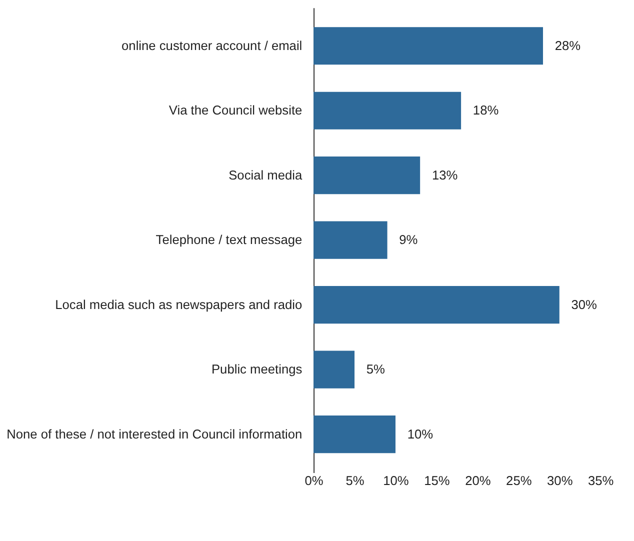 The width and height of the screenshot is (634, 541). Describe the element at coordinates (560, 480) in the screenshot. I see `x-tick-label: 30%` at that location.